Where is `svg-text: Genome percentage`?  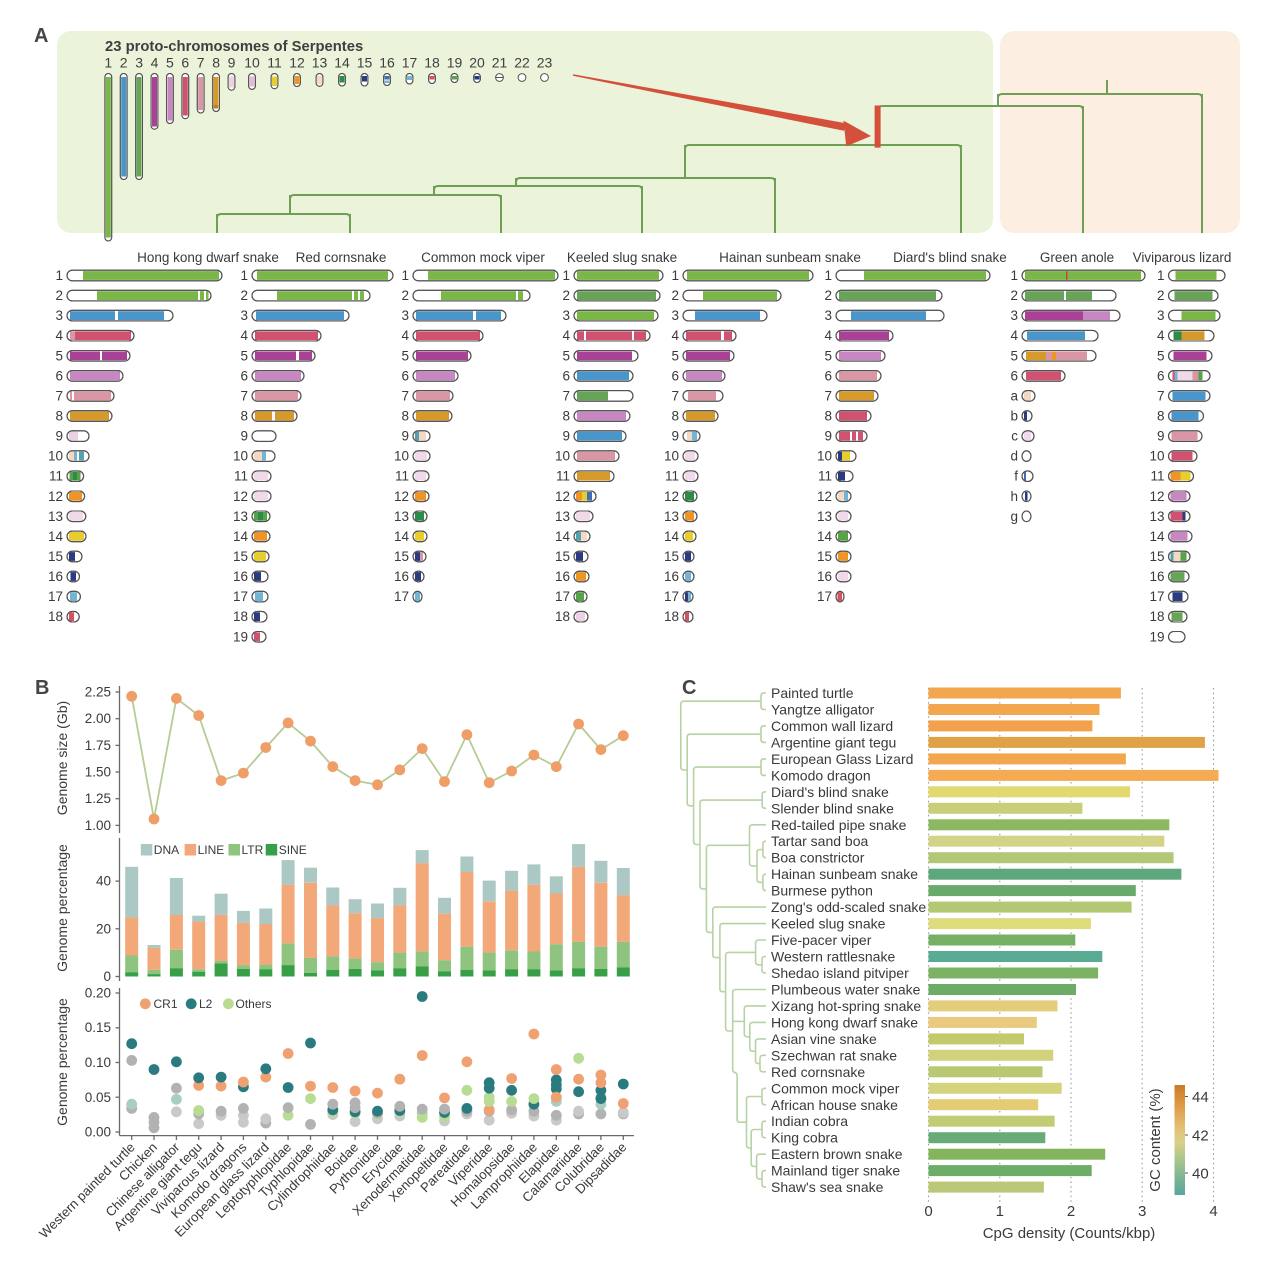 svg-text: Genome percentage is located at coordinates (62, 908).